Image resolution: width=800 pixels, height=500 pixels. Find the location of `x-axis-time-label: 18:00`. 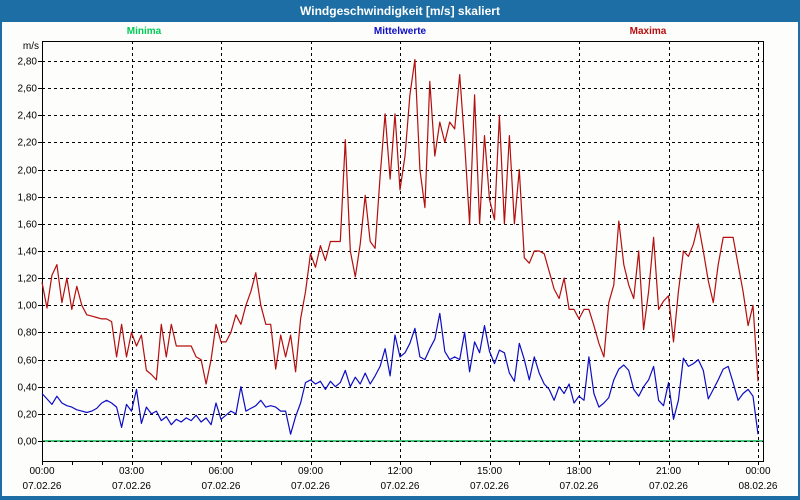

x-axis-time-label: 18:00 is located at coordinates (578, 471).